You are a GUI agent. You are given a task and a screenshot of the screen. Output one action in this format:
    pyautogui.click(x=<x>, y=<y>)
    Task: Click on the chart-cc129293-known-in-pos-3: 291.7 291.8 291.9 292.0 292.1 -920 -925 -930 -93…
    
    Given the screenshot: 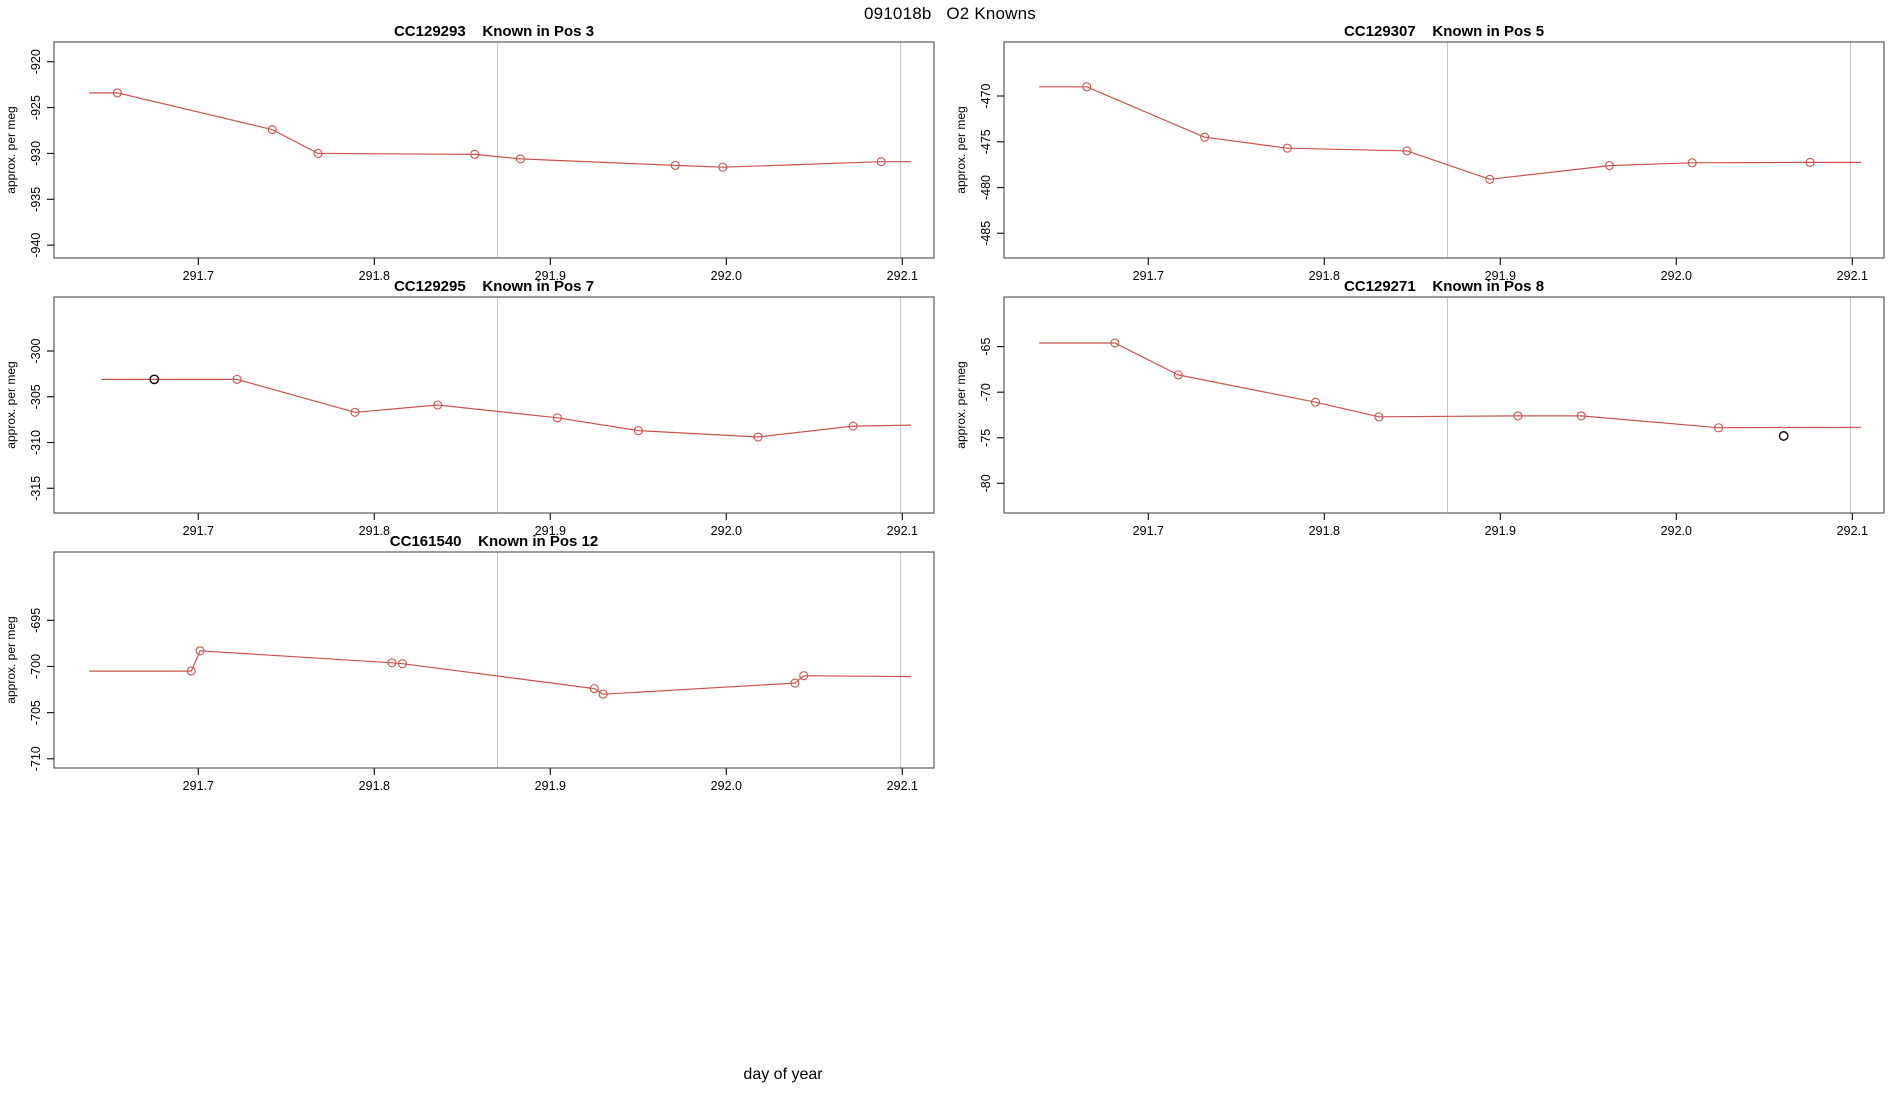 What is the action you would take?
    pyautogui.click(x=469, y=153)
    